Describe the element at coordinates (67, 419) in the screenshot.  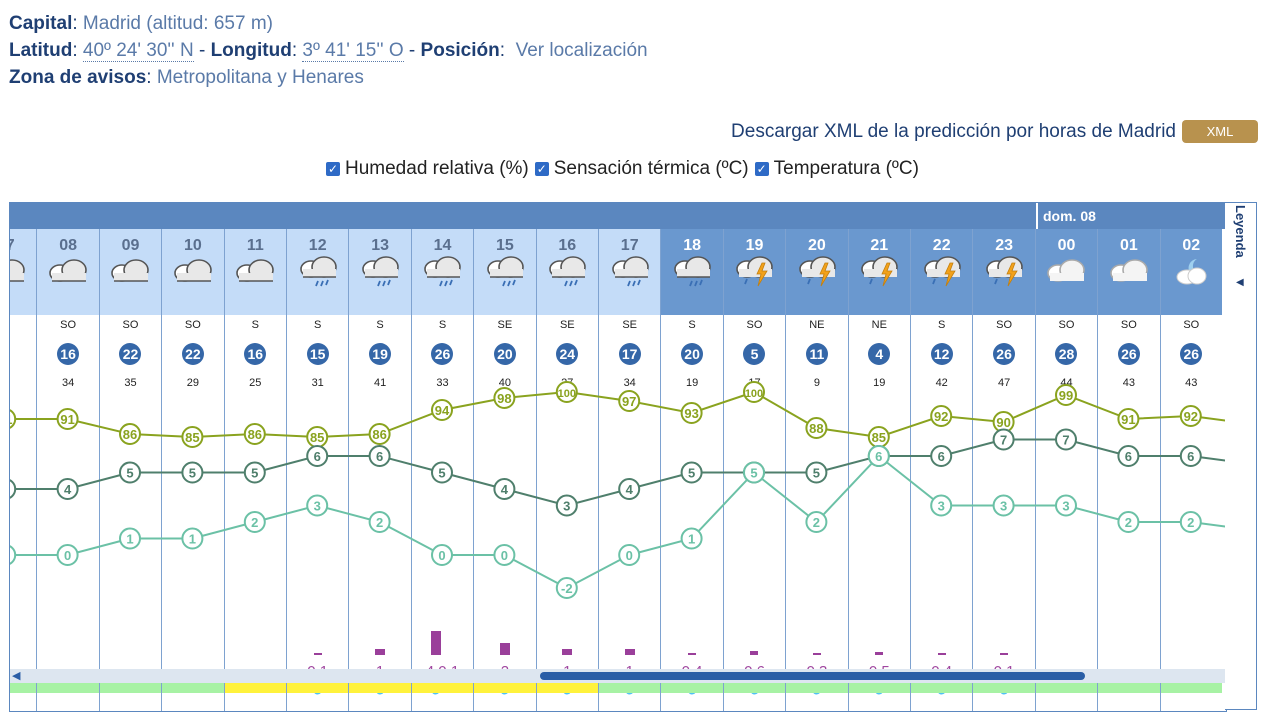
I see `data-point: 91` at that location.